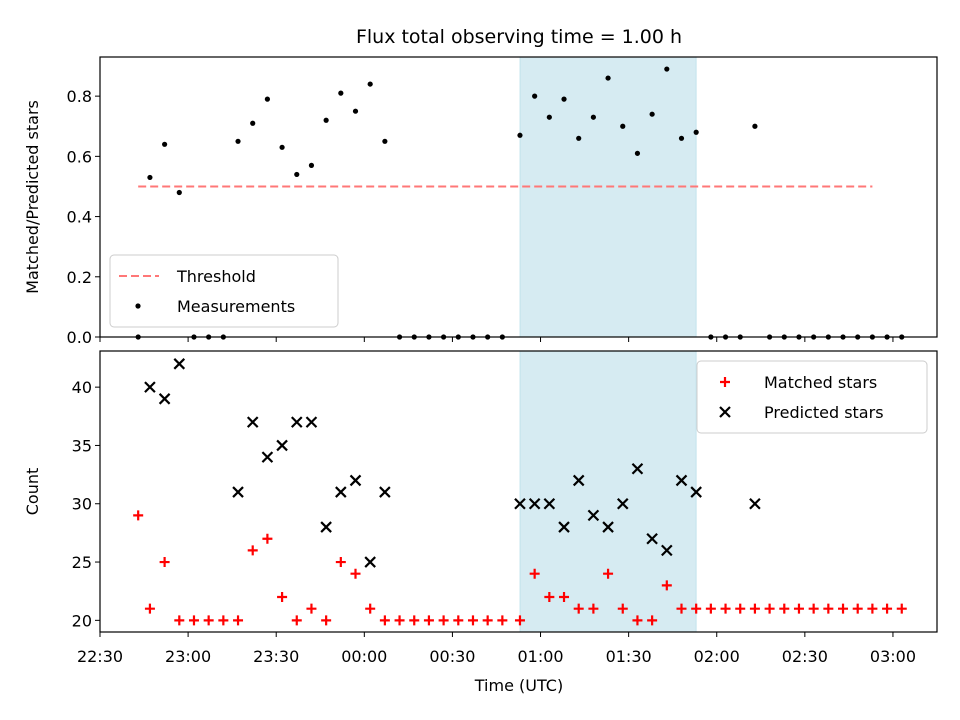  What do you see at coordinates (188, 656) in the screenshot?
I see `x-tick-label: 23:00` at bounding box center [188, 656].